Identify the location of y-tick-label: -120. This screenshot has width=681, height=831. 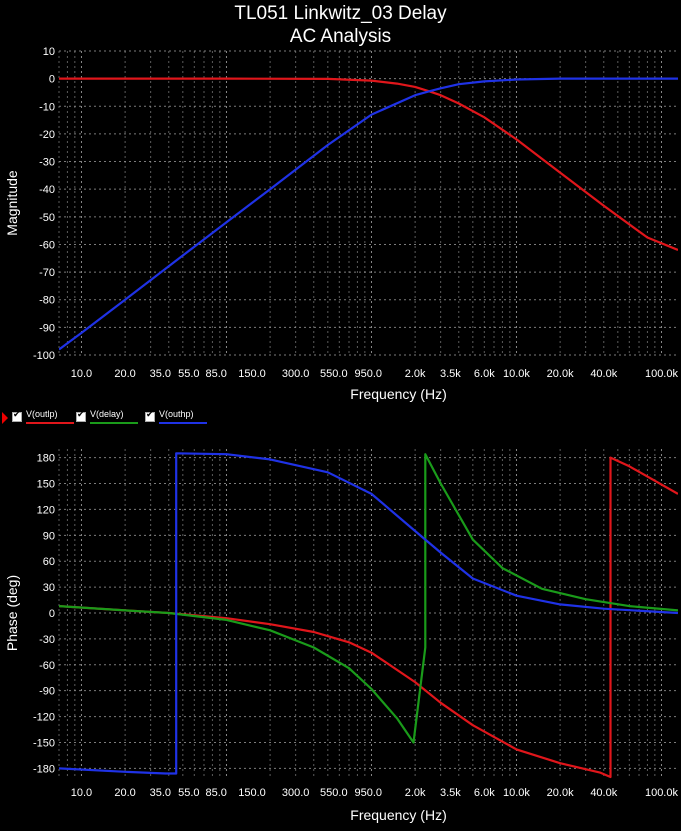
(44, 718).